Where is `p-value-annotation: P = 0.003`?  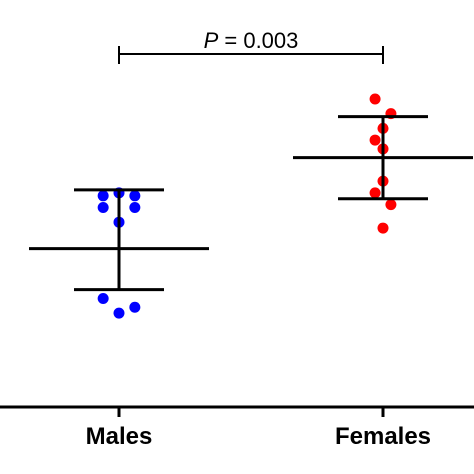
p-value-annotation: P = 0.003 is located at coordinates (251, 40).